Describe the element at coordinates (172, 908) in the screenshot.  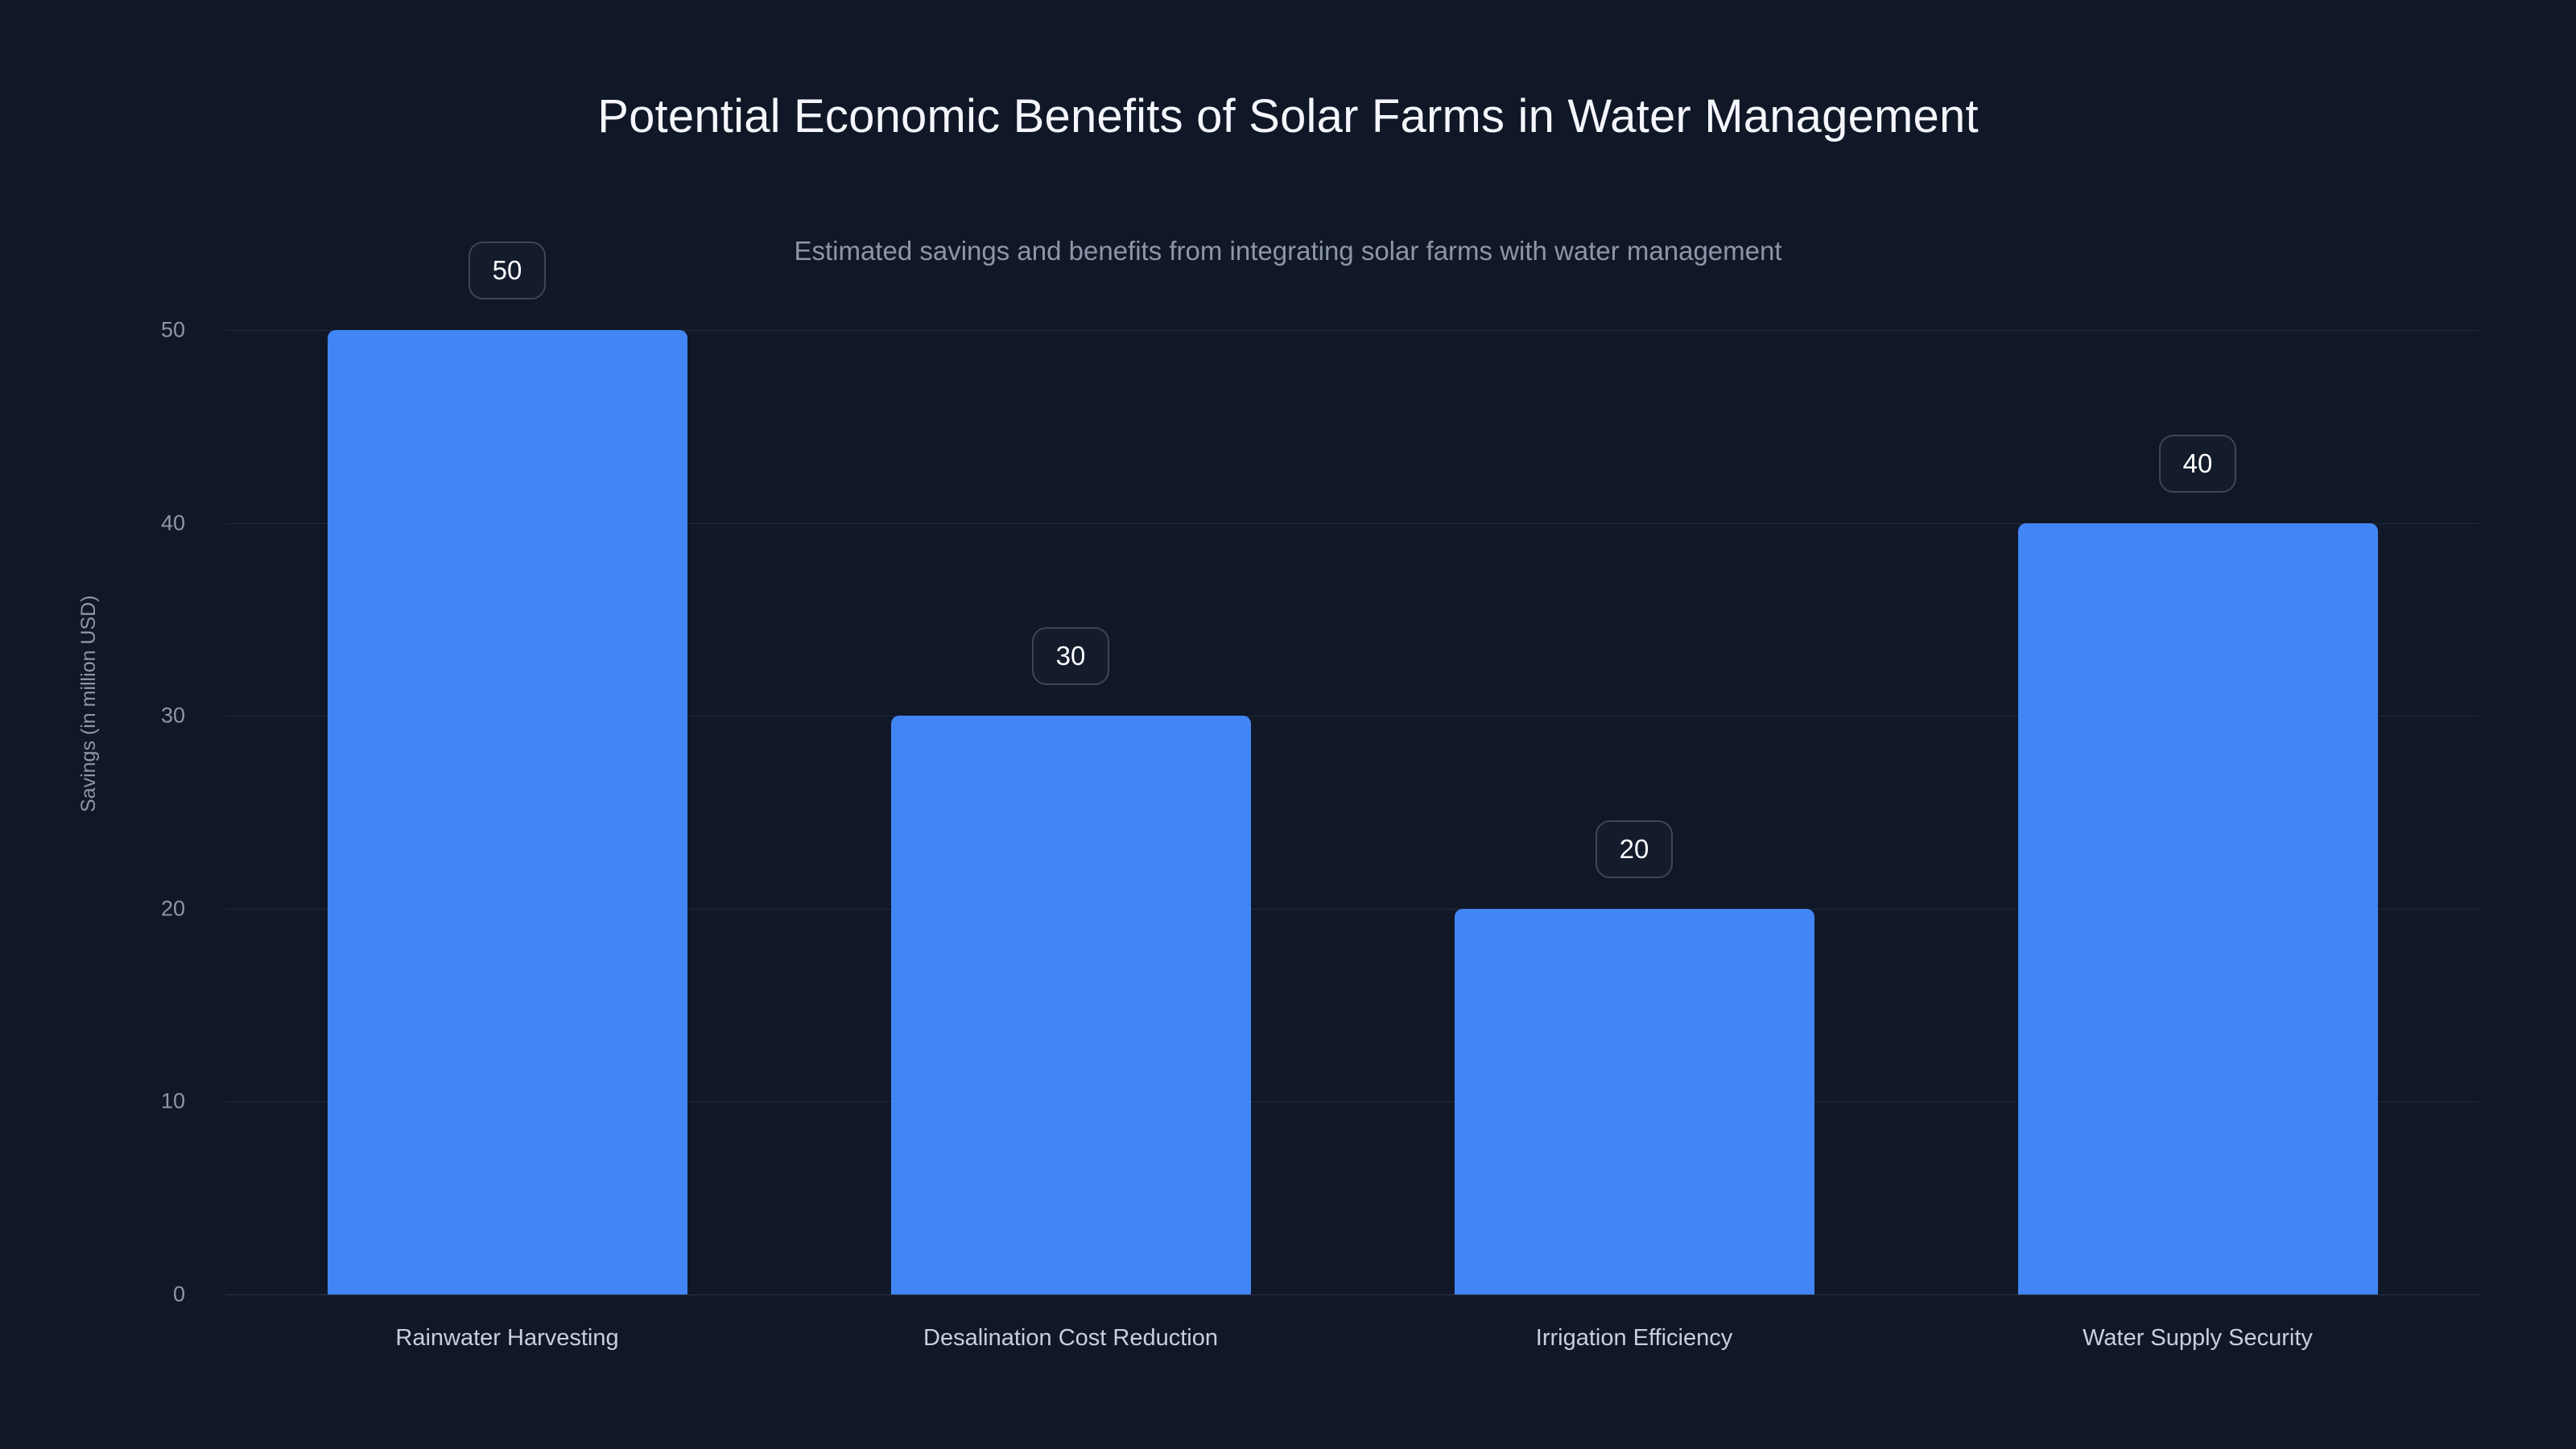
I see `y-axis-tick-label: 20` at that location.